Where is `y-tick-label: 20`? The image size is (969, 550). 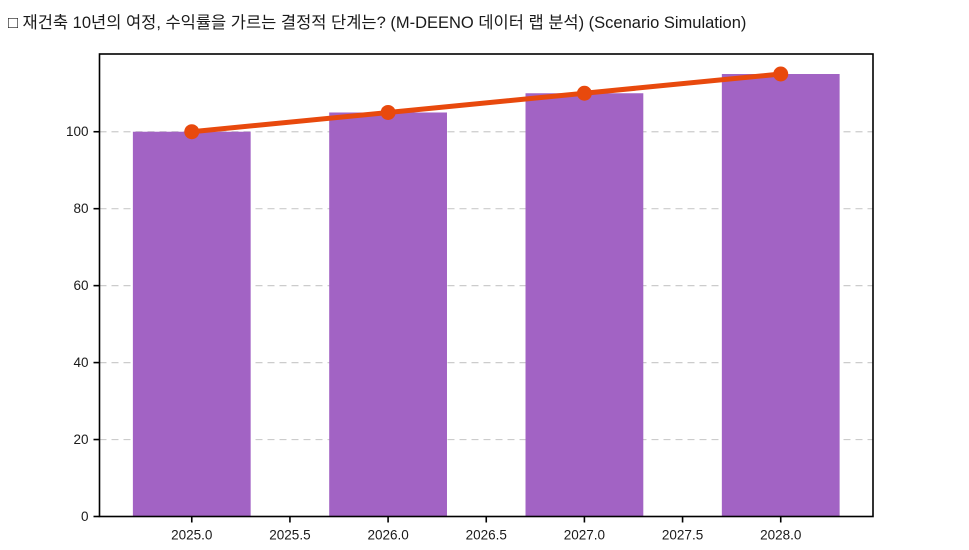 y-tick-label: 20 is located at coordinates (80, 439).